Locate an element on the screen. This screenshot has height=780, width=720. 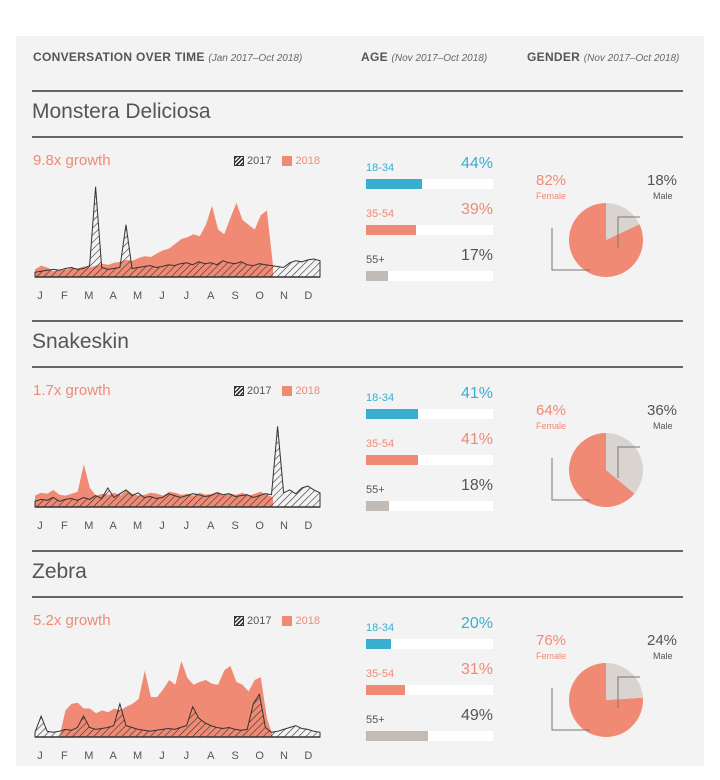
section-title: Monstera Deliciosa is located at coordinates (121, 111).